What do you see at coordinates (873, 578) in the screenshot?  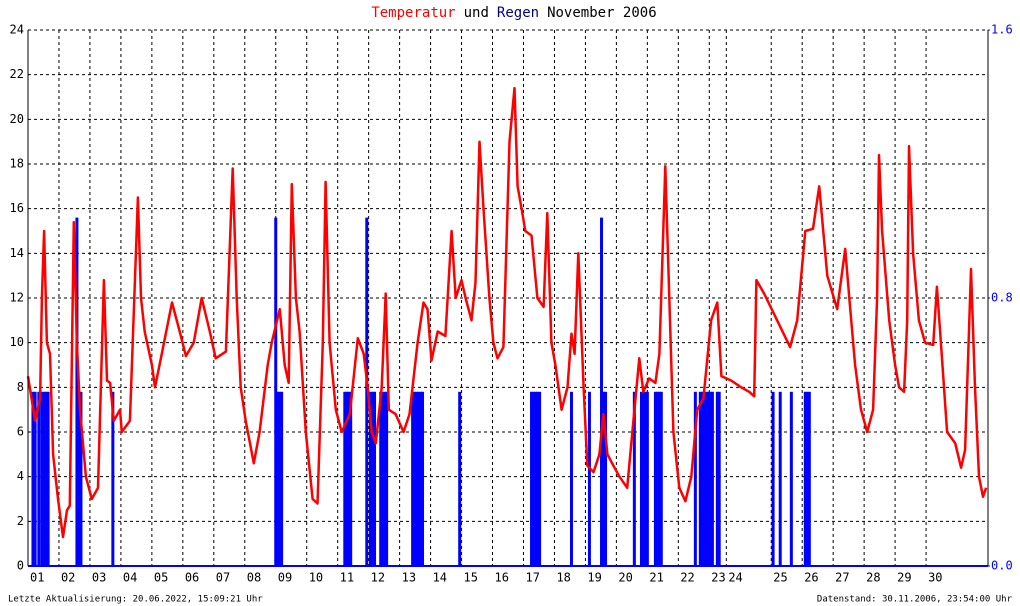 I see `x-tick-label: 28` at bounding box center [873, 578].